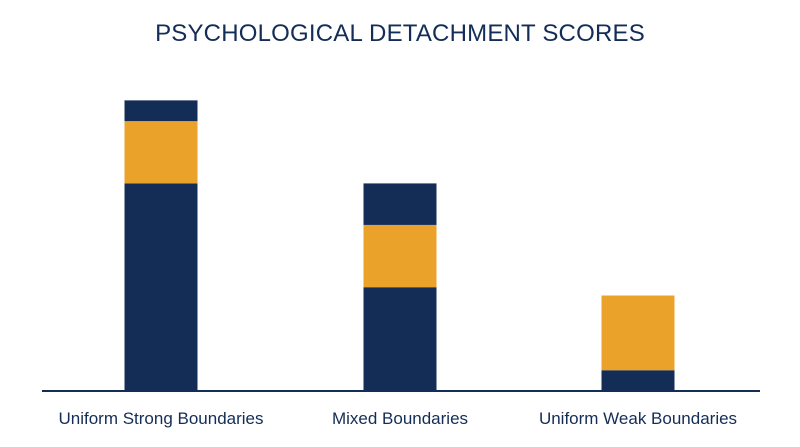  What do you see at coordinates (400, 33) in the screenshot?
I see `chart-title: PSYCHOLOGICAL DETACHMENT SCORES` at bounding box center [400, 33].